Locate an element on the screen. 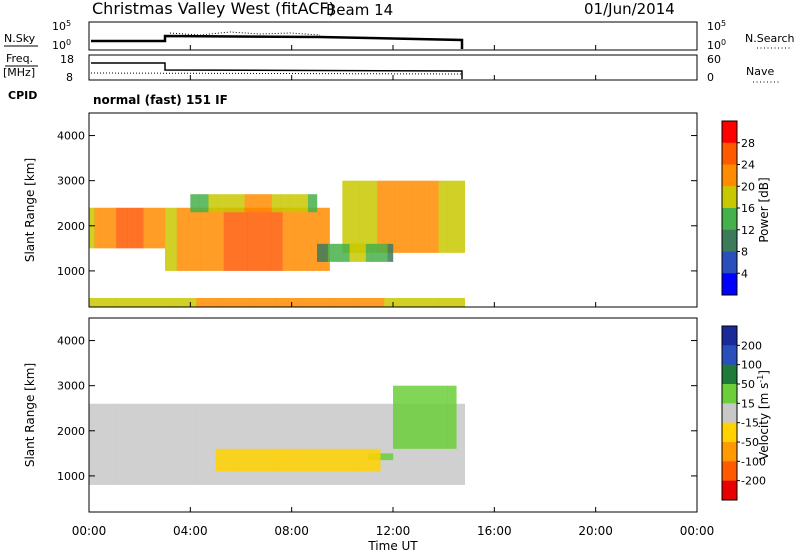  xtick-label-3: 12:00 is located at coordinates (393, 531).